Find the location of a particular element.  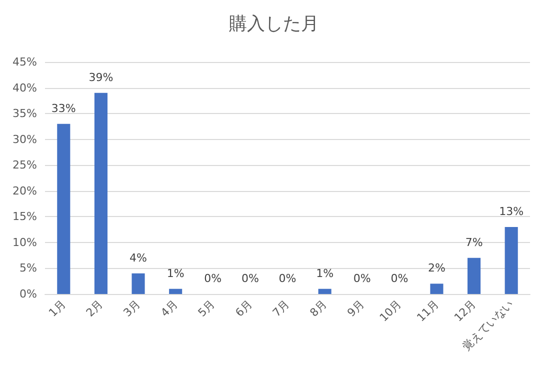

x-tick-label: 8月 is located at coordinates (318, 308).